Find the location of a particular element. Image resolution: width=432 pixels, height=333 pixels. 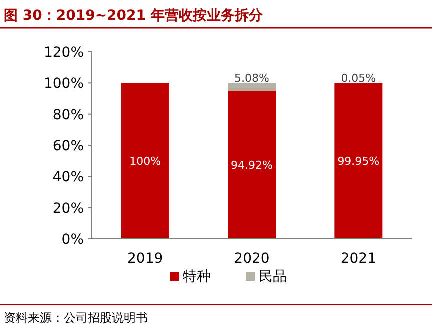

y-tick-label: 100% is located at coordinates (64, 84).